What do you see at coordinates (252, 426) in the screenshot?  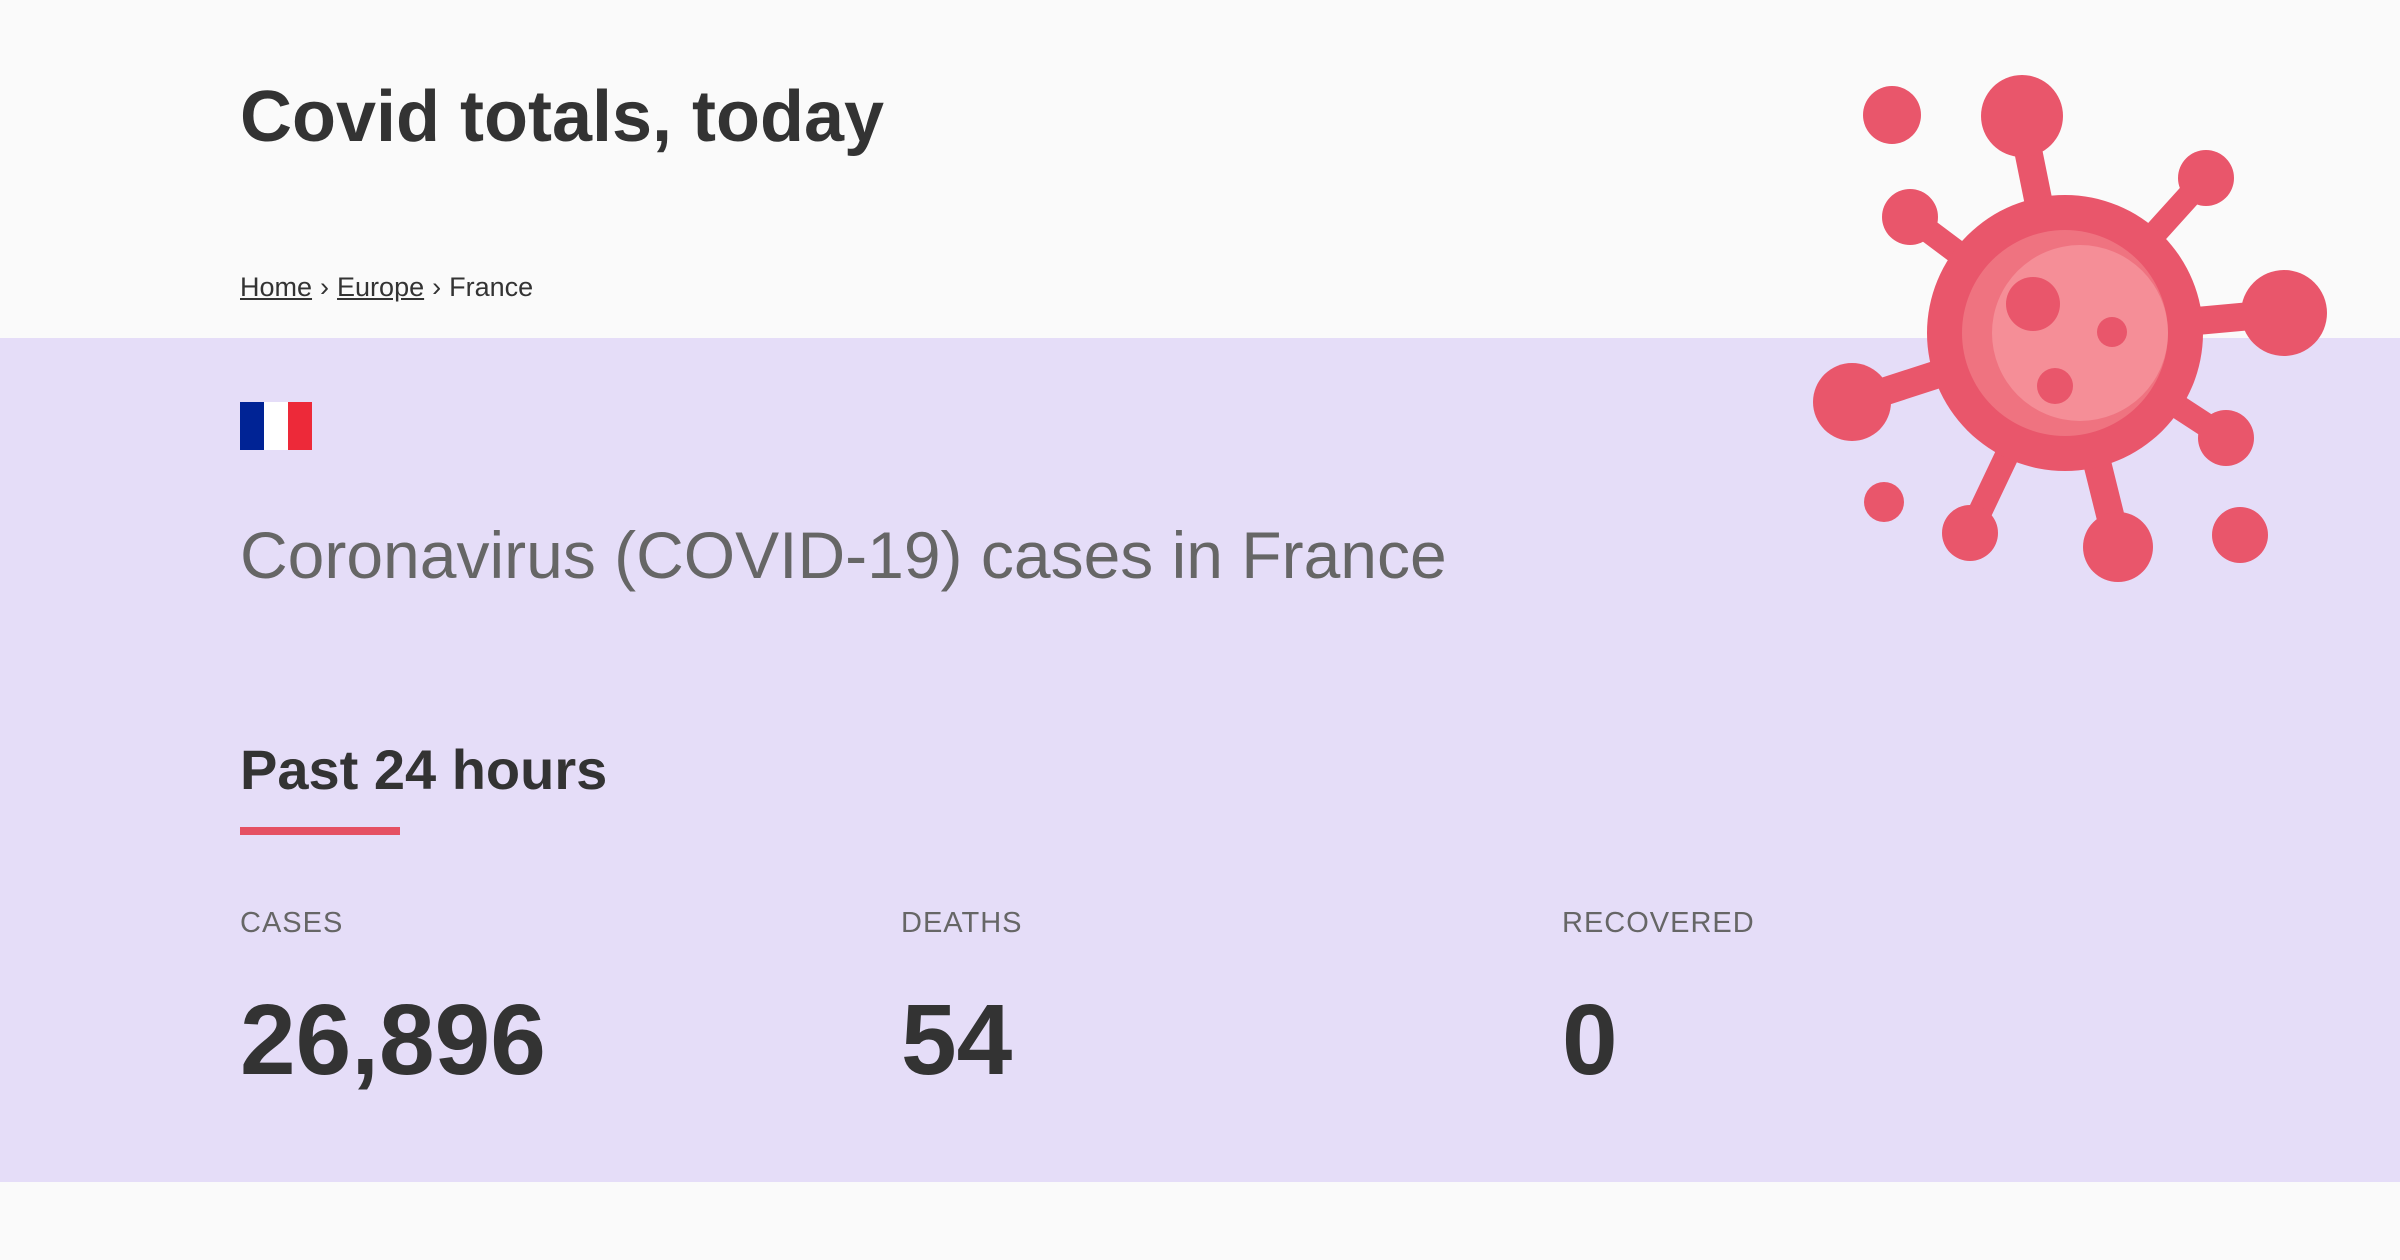 I see `flag-stripe-blue` at bounding box center [252, 426].